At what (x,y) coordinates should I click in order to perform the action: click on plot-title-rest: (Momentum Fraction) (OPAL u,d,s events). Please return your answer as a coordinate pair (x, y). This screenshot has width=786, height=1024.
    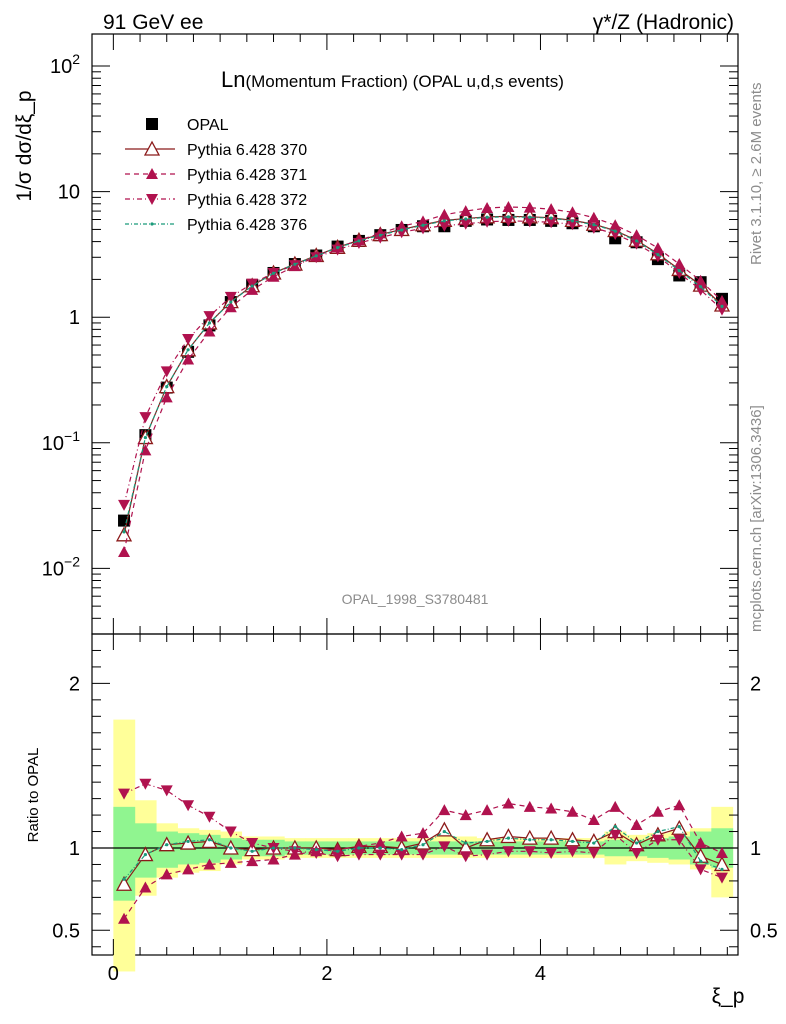
    Looking at the image, I should click on (404, 81).